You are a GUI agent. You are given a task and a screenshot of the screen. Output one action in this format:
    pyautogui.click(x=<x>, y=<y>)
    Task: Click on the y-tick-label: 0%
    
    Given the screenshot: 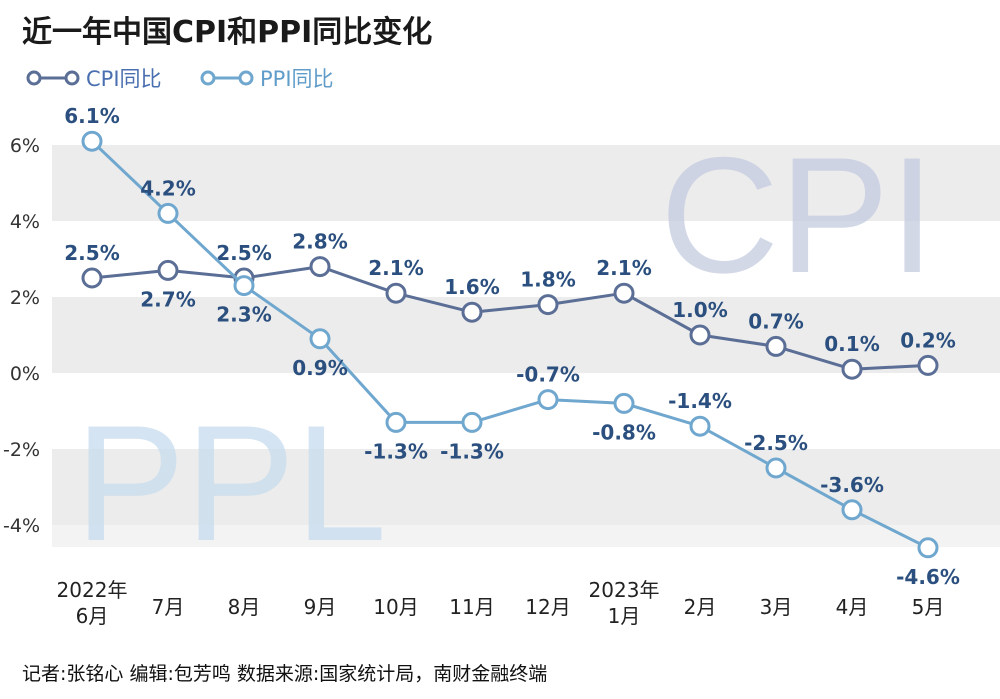 What is the action you would take?
    pyautogui.click(x=25, y=374)
    